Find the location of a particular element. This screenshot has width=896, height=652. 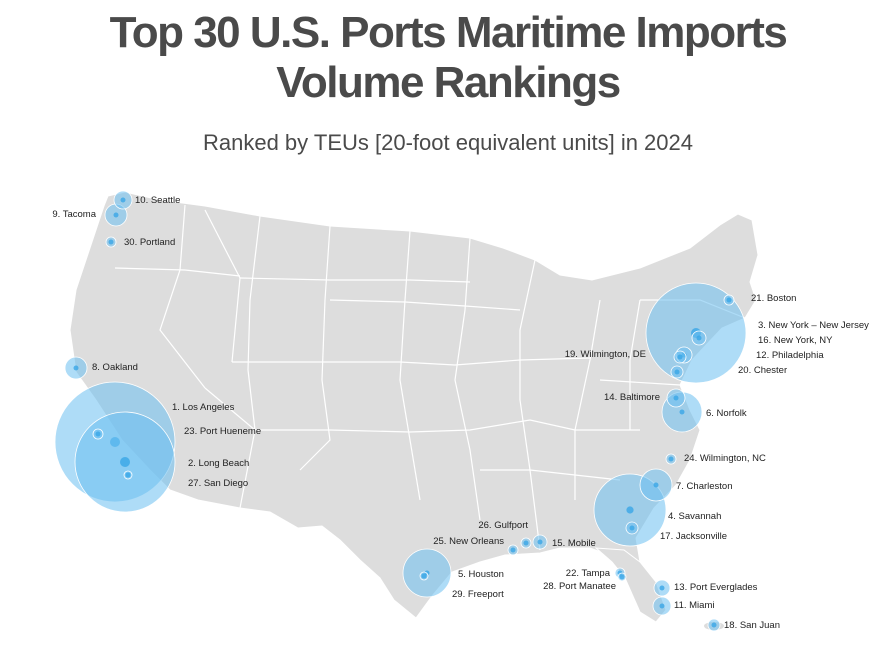

port-label-30: 30. Portland is located at coordinates (149, 242).